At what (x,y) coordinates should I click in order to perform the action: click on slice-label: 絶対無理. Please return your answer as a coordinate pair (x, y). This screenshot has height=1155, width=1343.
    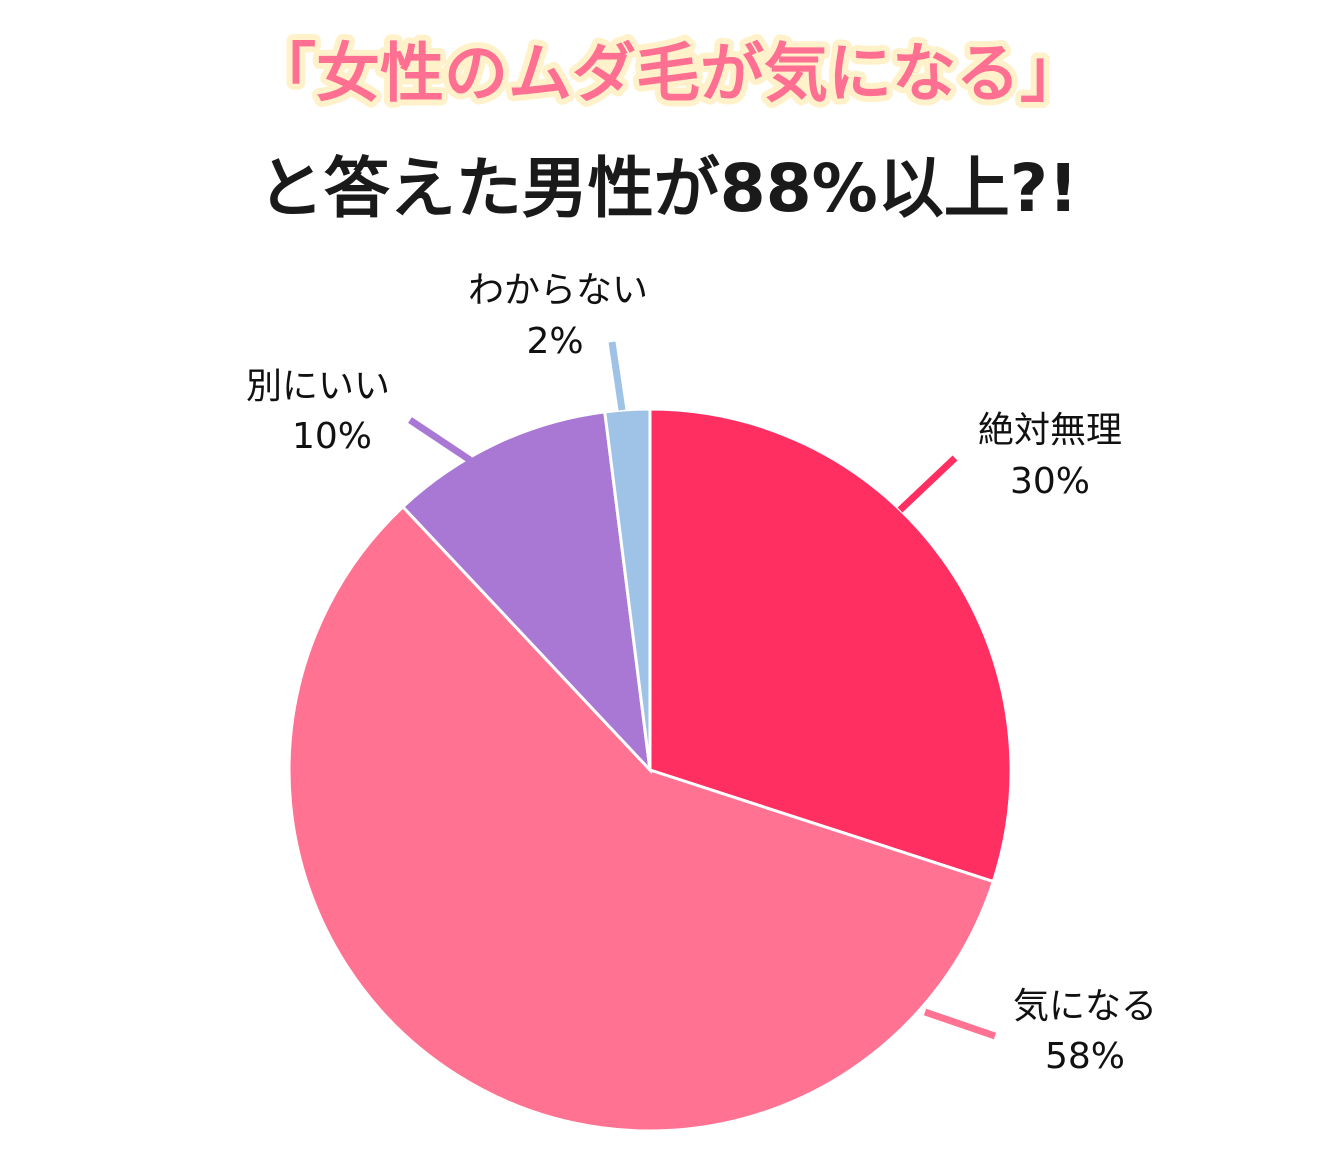
    Looking at the image, I should click on (1050, 430).